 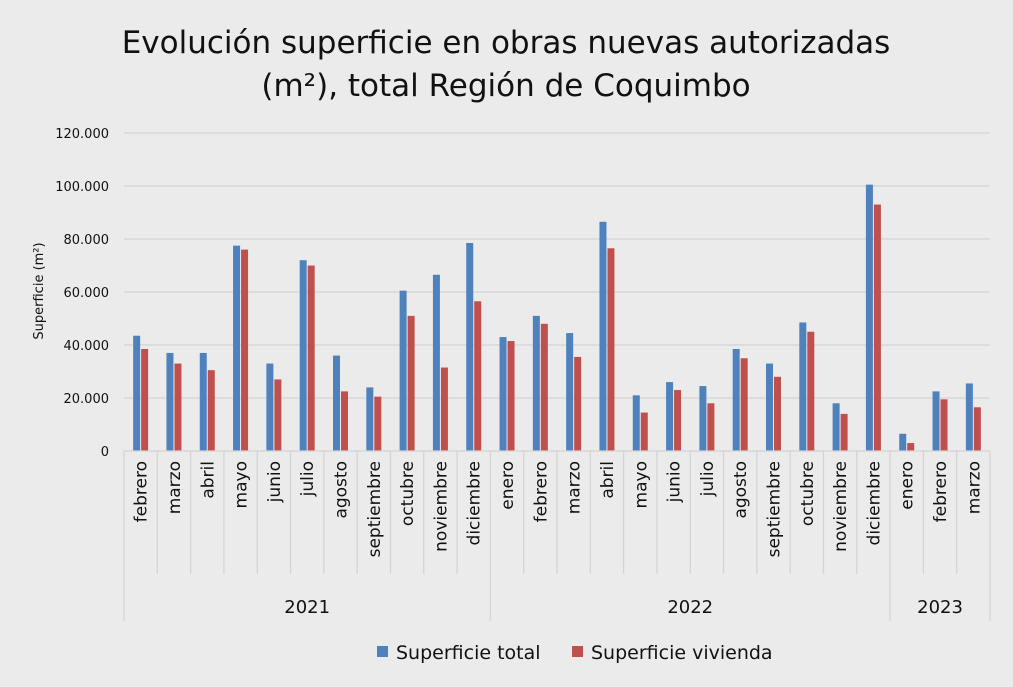 I want to click on y-tick-labels: 0 20.000 40.000 60.000 80.000 100.000 120.000, so click(x=82, y=293).